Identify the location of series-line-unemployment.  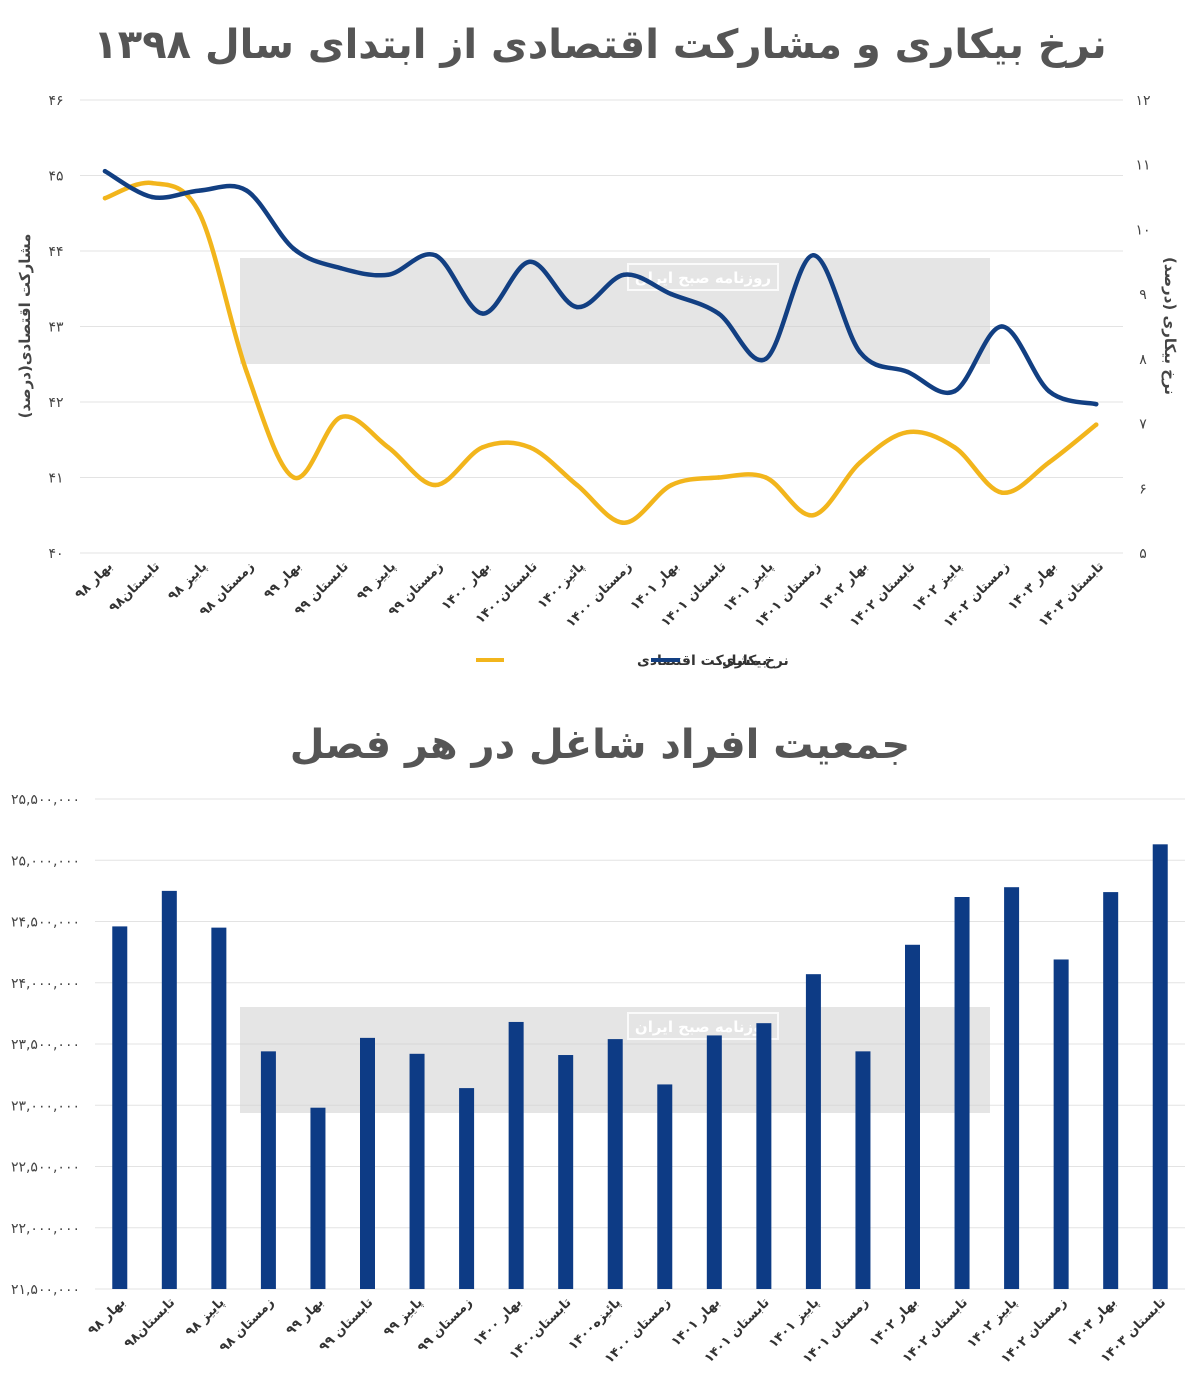
(600, 287).